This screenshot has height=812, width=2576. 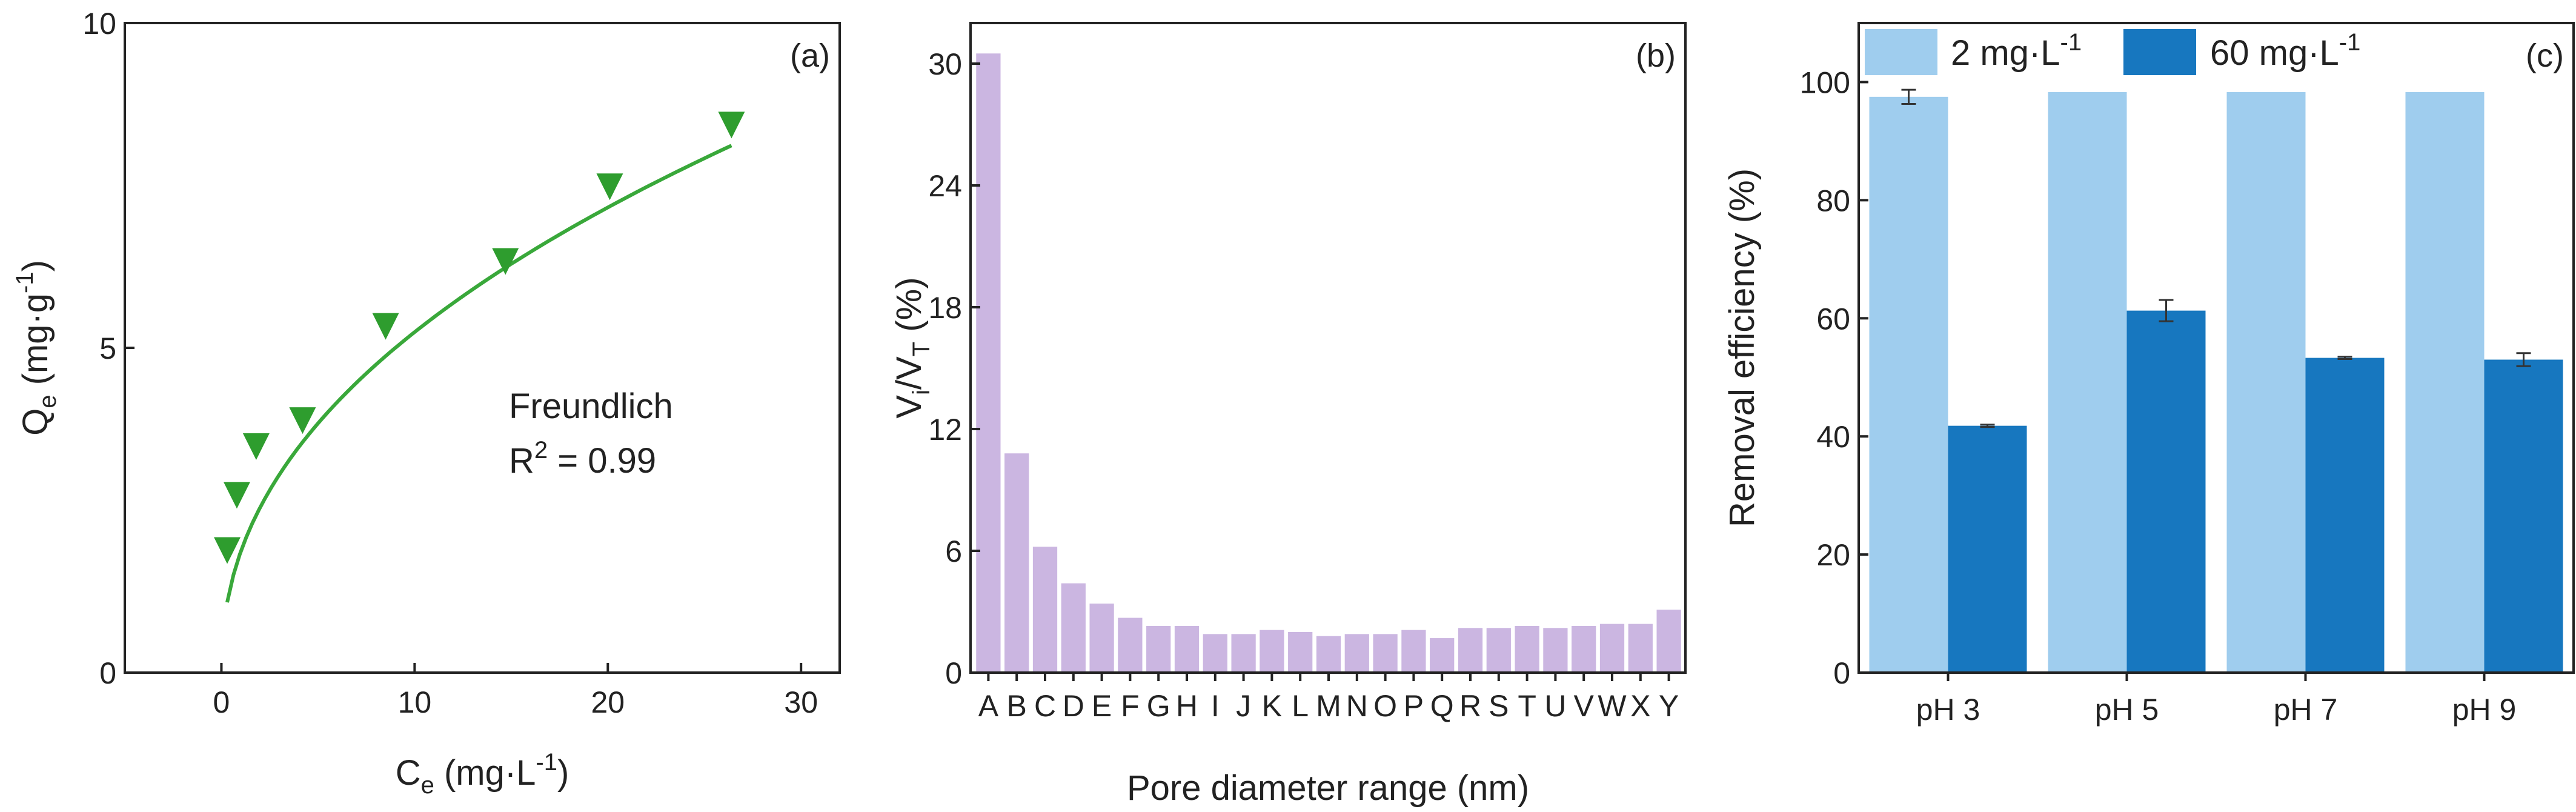 What do you see at coordinates (415, 702) in the screenshot?
I see `panel-a-x-tick-label: 10` at bounding box center [415, 702].